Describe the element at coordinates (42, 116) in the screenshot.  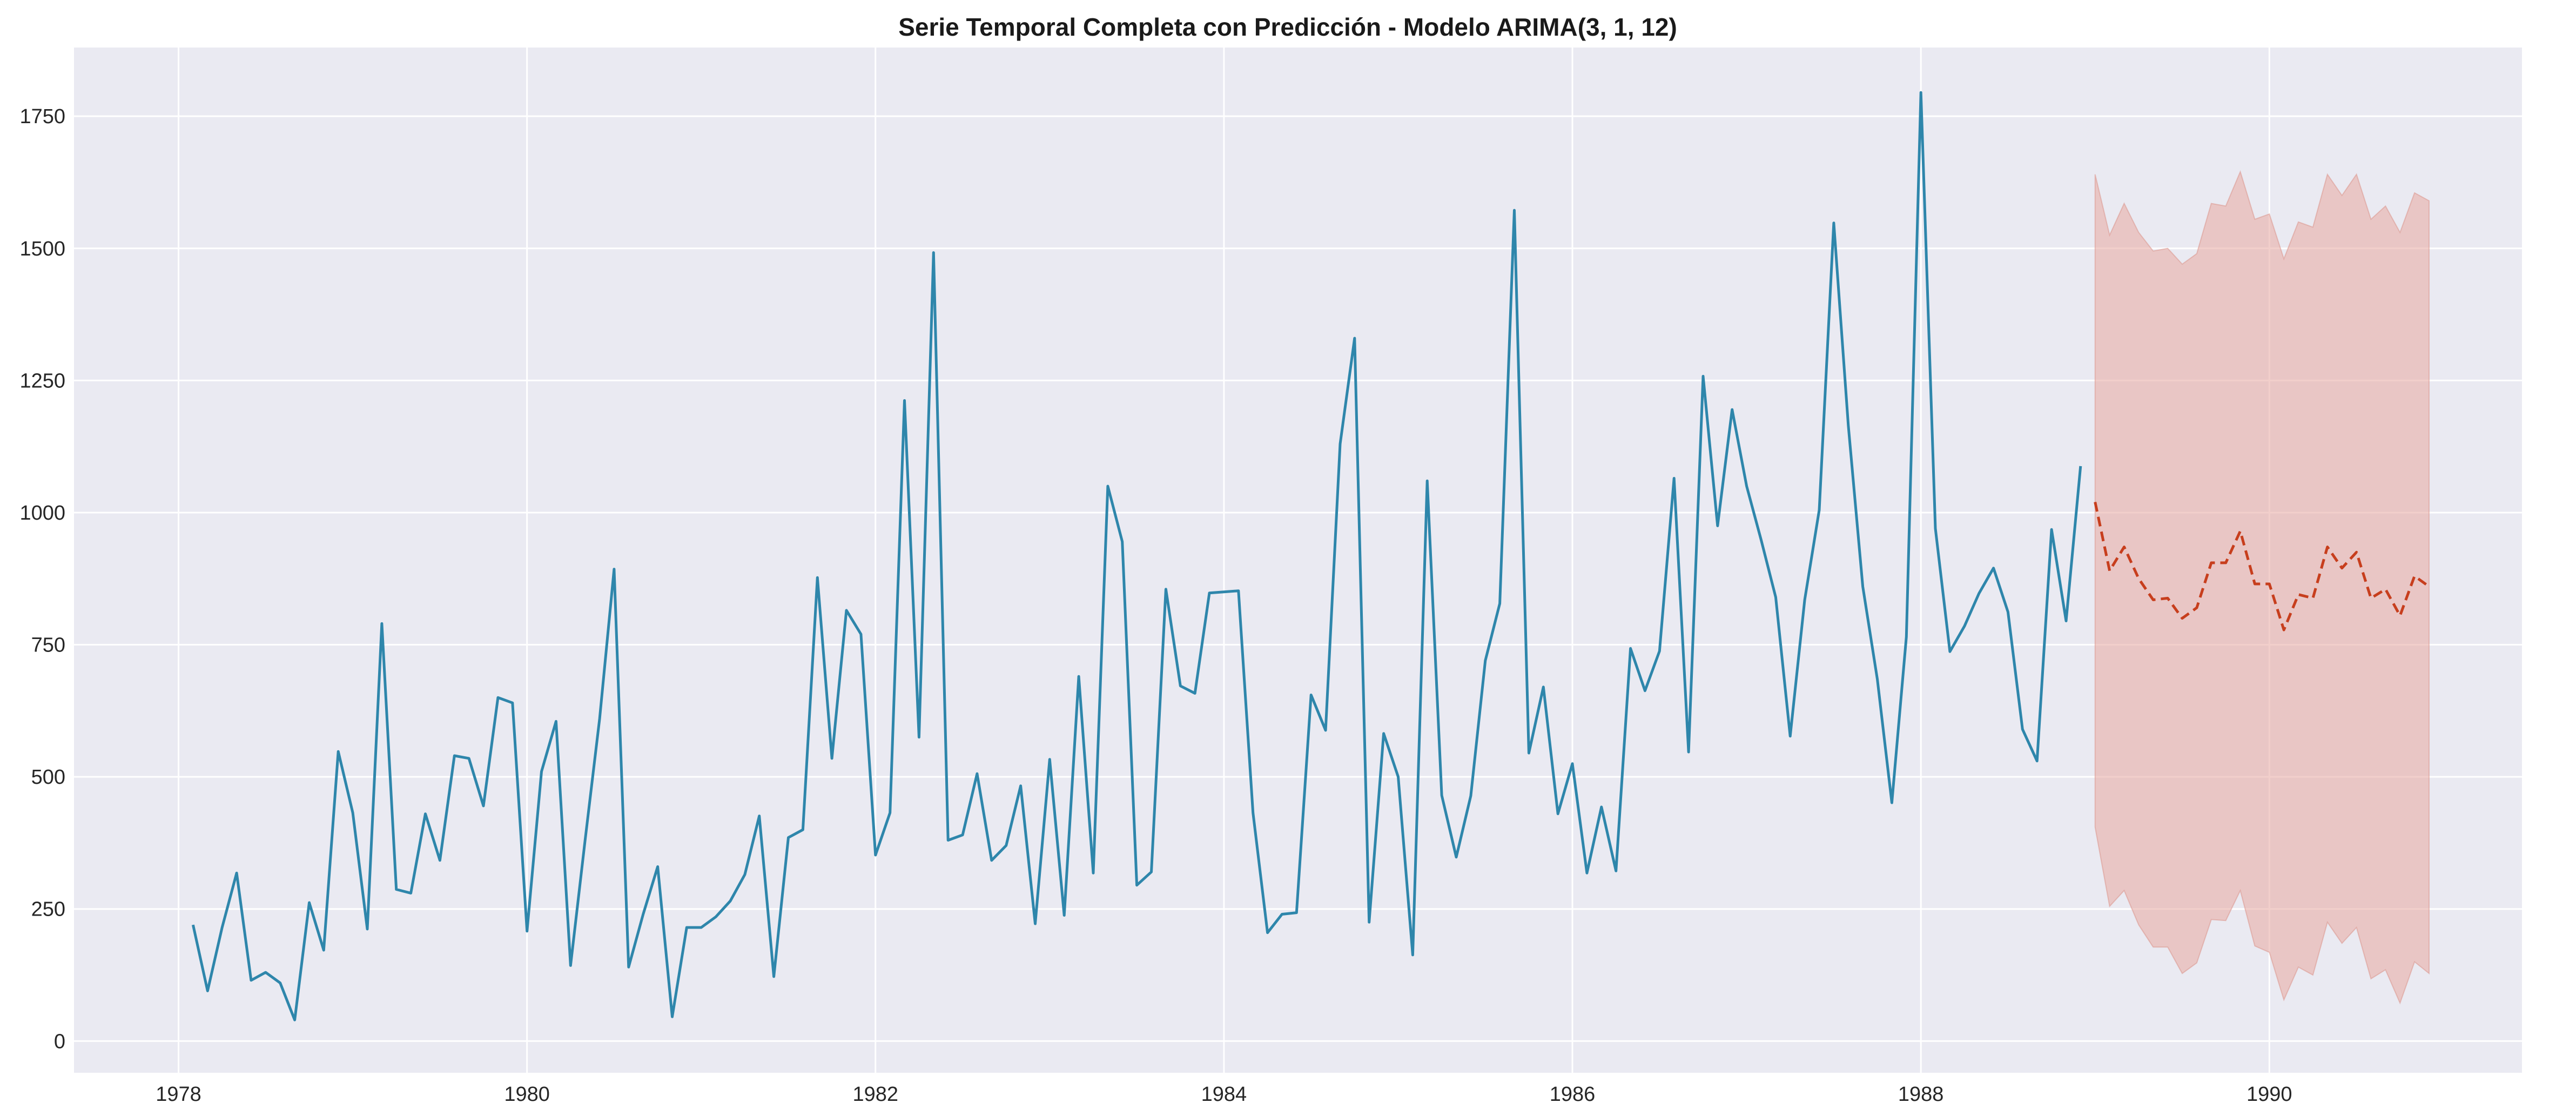
I see `y-tick-label: 1750` at that location.